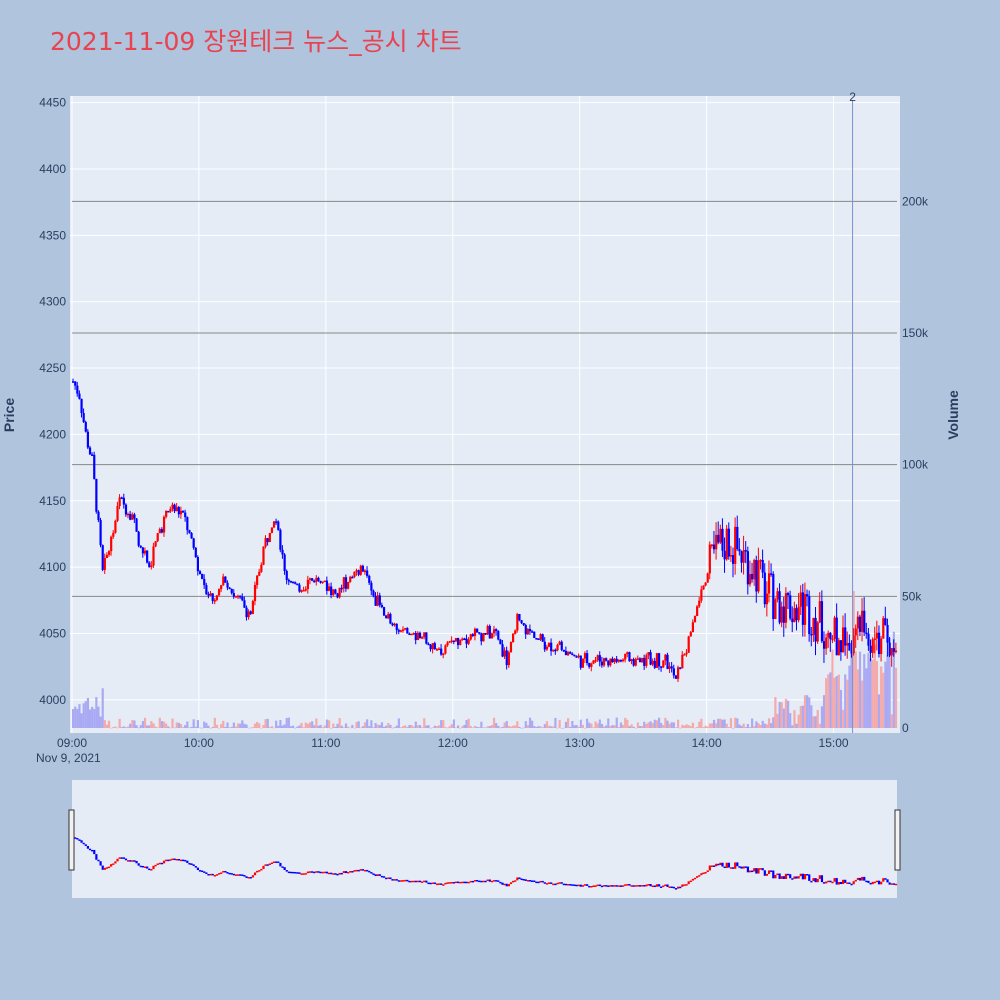 Image resolution: width=1000 pixels, height=1000 pixels. What do you see at coordinates (68, 758) in the screenshot?
I see `date-label: Nov 9, 2021` at bounding box center [68, 758].